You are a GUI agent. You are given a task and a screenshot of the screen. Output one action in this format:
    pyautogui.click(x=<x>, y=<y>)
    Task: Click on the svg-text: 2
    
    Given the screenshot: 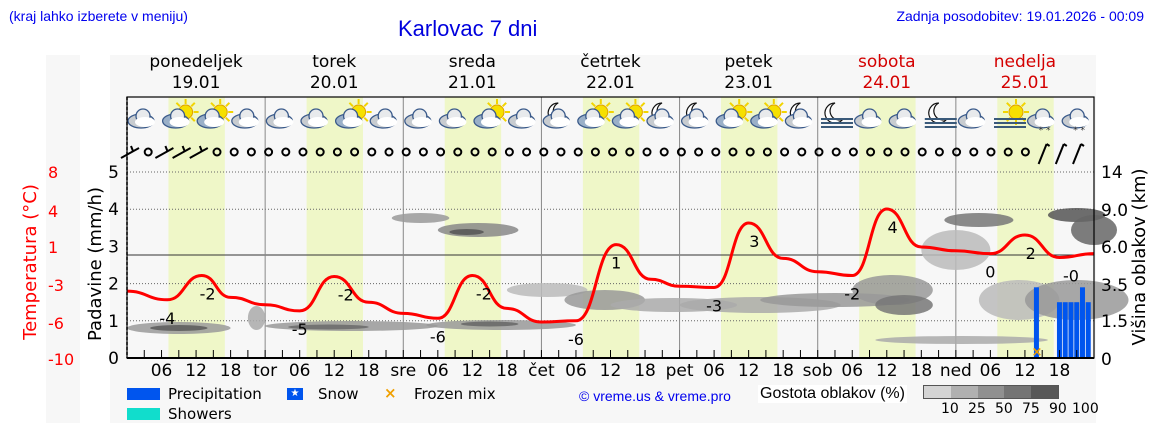 What is the action you would take?
    pyautogui.click(x=1031, y=253)
    